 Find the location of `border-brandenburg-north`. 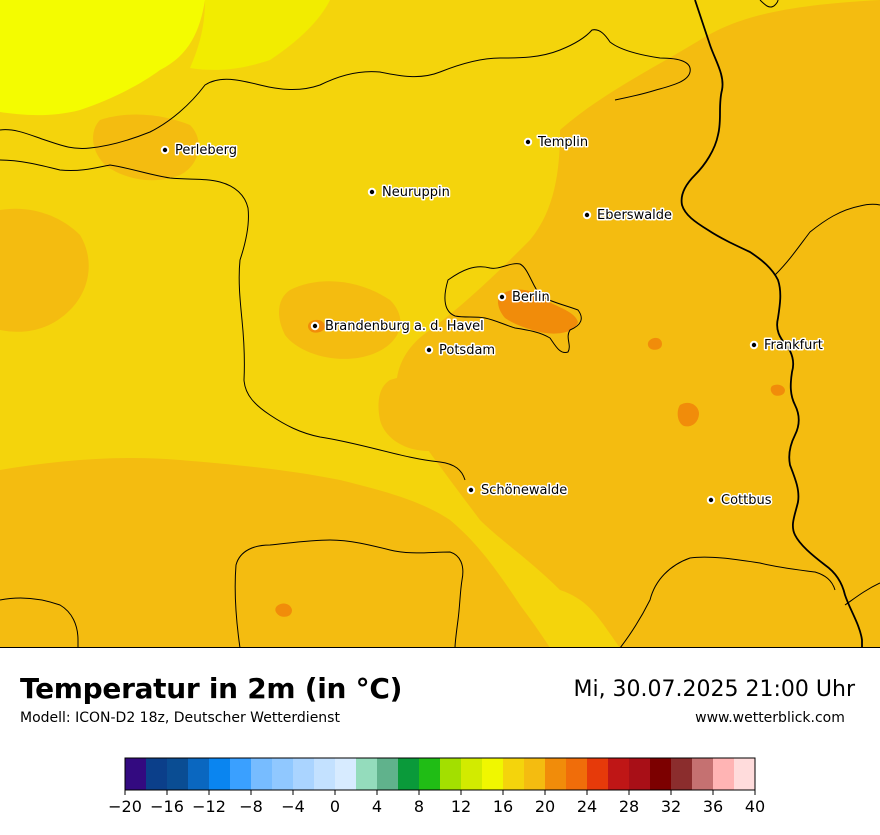

border-brandenburg-north is located at coordinates (345, 89).